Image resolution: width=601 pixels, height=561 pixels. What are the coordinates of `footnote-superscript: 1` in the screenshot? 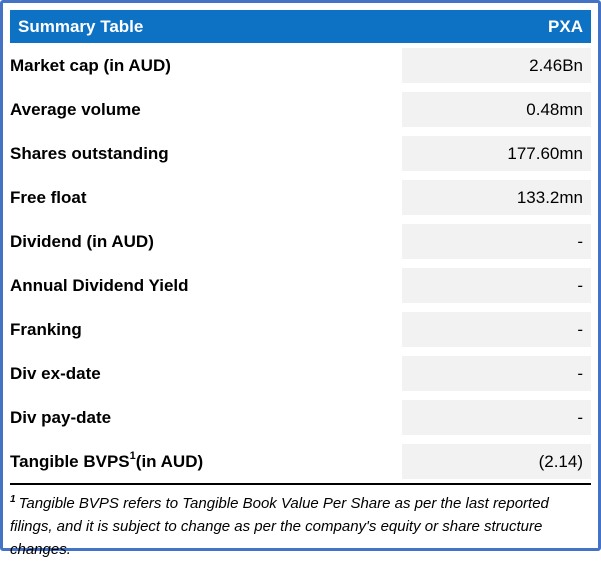 It's located at (13, 499).